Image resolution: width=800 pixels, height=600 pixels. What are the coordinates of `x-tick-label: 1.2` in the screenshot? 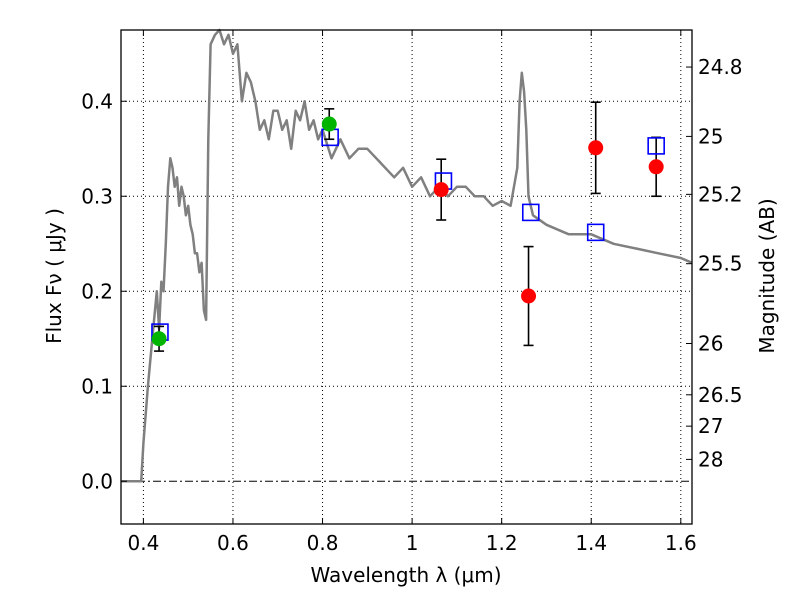 It's located at (502, 543).